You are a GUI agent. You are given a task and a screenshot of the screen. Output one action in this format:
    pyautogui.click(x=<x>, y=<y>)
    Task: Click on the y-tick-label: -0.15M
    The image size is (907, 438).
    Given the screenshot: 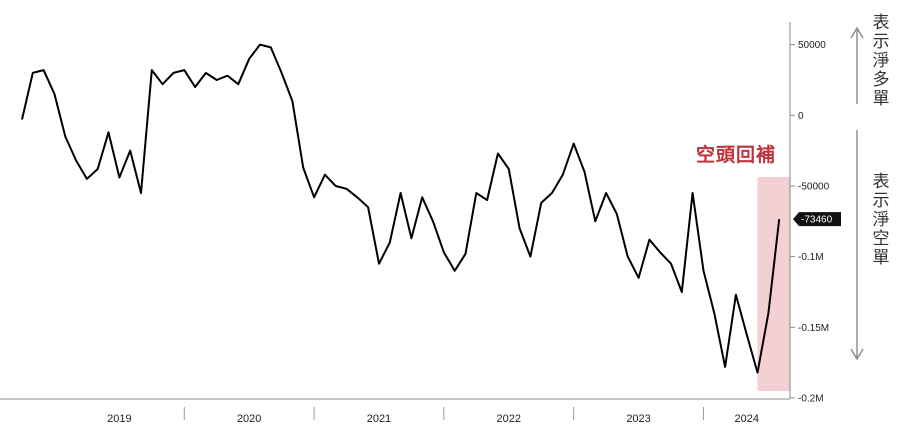 What is the action you would take?
    pyautogui.click(x=813, y=328)
    